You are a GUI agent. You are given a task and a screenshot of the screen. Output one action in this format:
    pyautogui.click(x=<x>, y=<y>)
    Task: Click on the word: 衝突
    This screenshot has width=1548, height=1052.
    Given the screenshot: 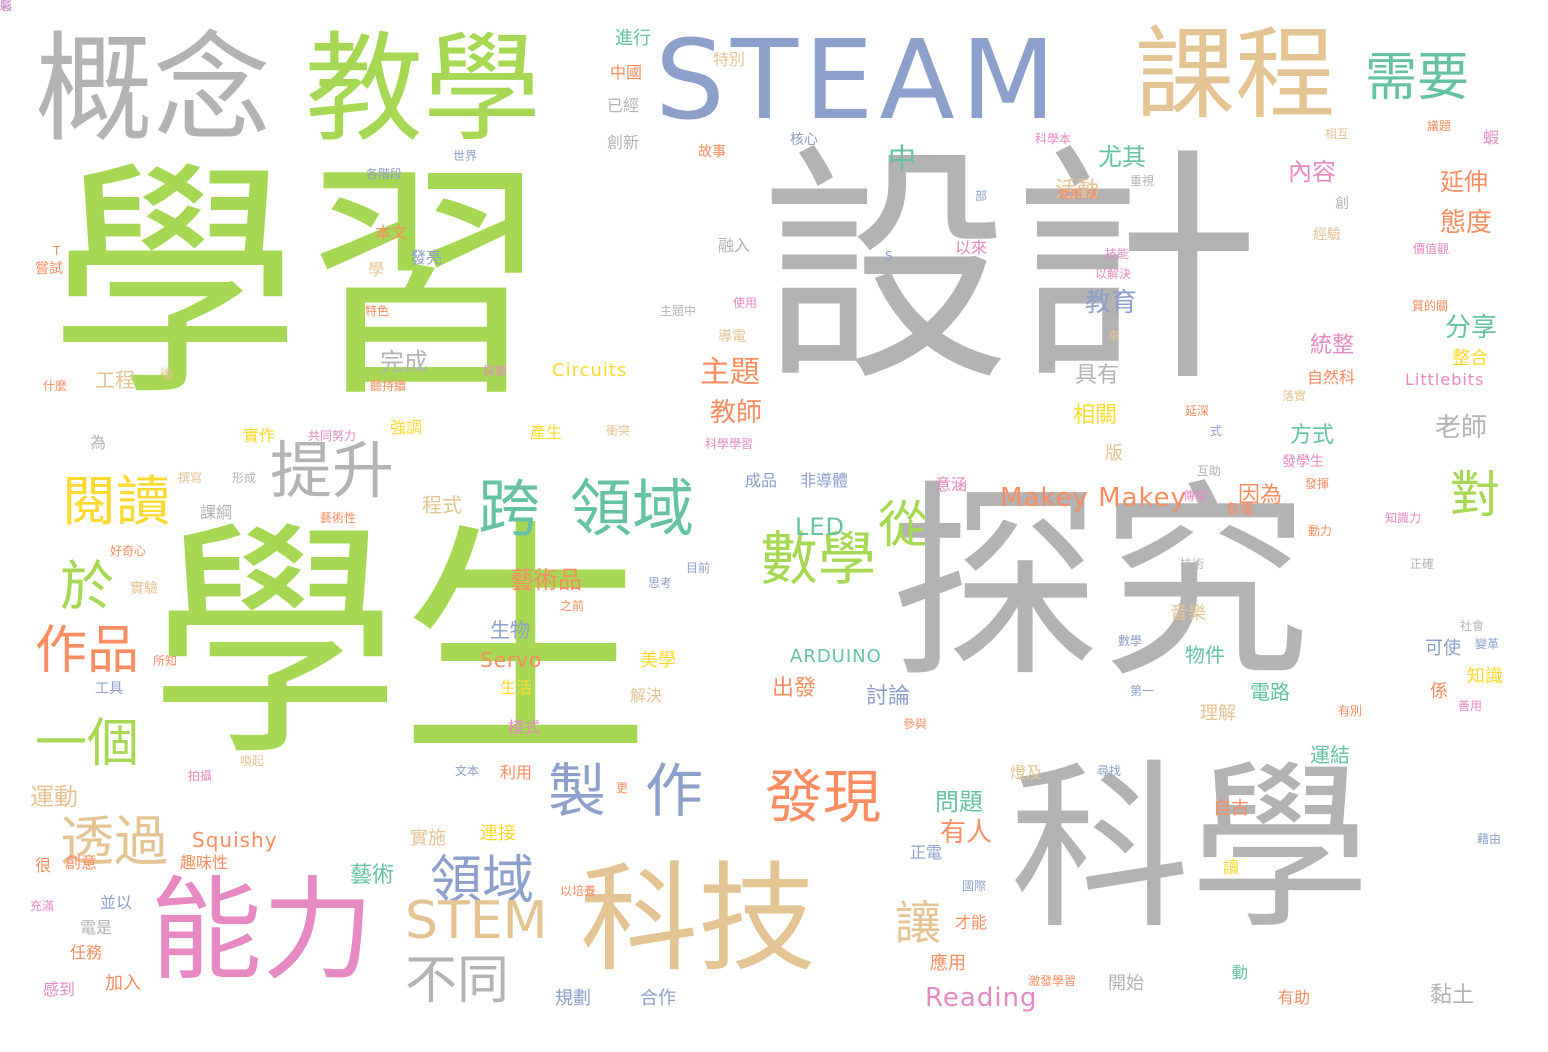 What is the action you would take?
    pyautogui.click(x=618, y=431)
    